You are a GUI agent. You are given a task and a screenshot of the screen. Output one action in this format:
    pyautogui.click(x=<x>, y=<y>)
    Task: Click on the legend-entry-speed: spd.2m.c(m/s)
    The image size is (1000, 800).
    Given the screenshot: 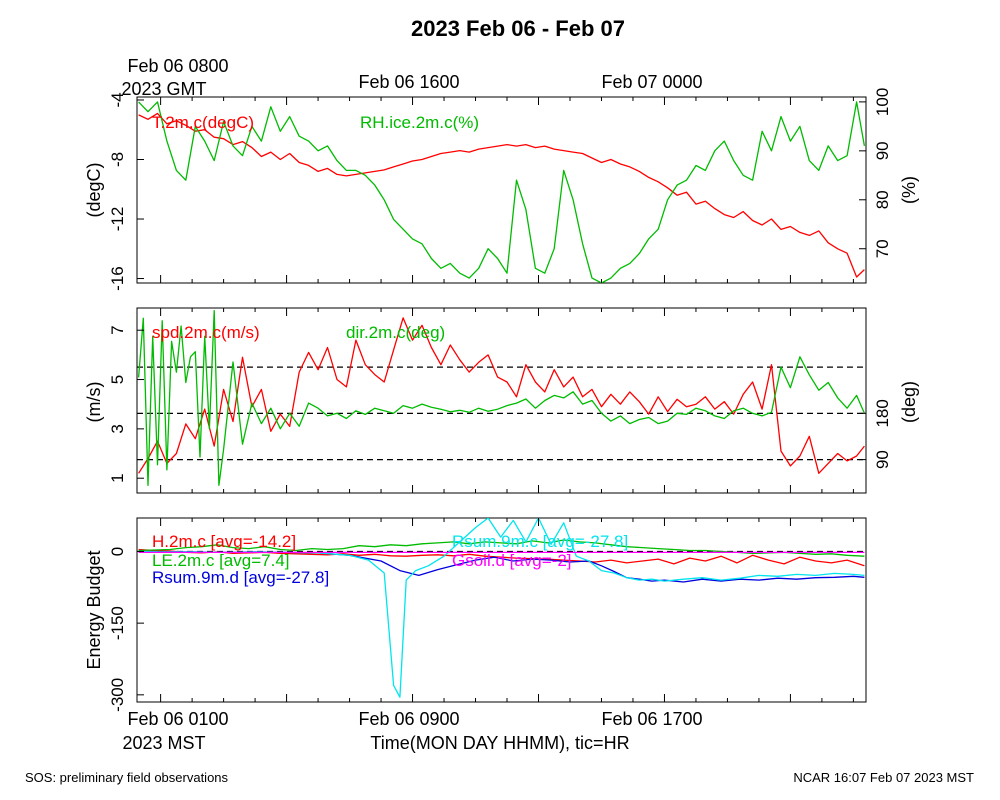 What is the action you would take?
    pyautogui.click(x=206, y=332)
    